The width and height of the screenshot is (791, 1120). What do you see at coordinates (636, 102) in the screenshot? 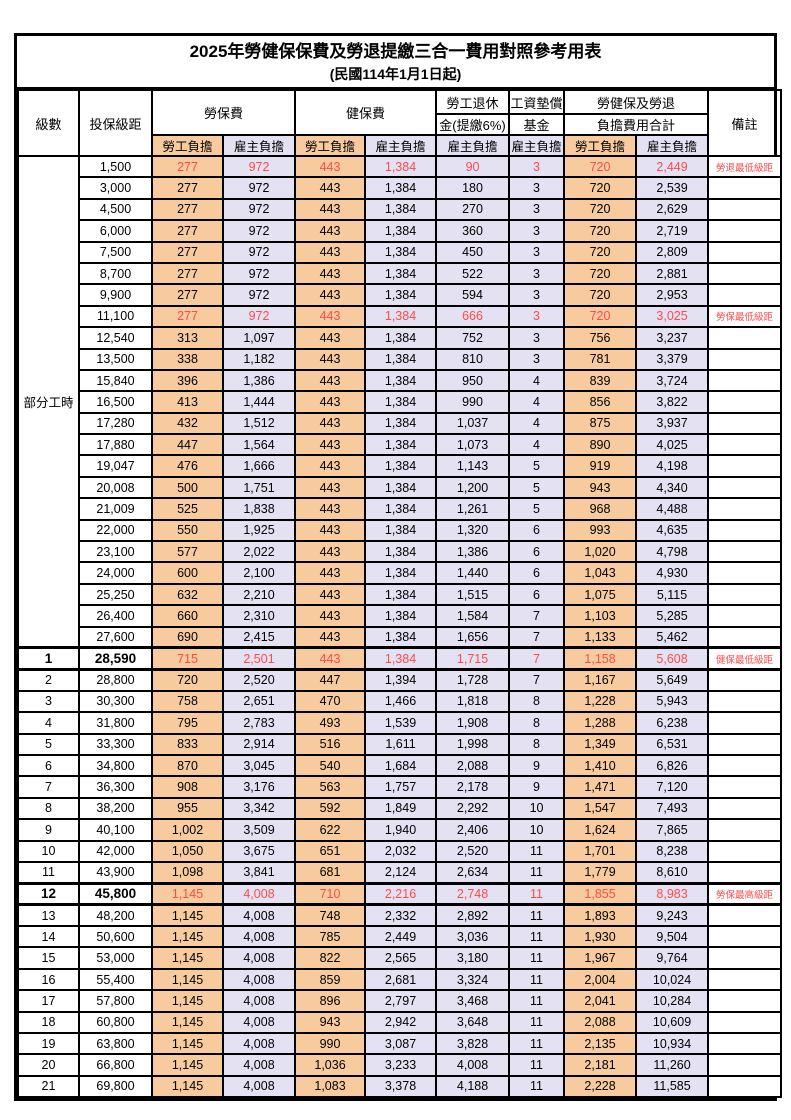
I see `header-total-line1: 勞健保及勞退` at bounding box center [636, 102].